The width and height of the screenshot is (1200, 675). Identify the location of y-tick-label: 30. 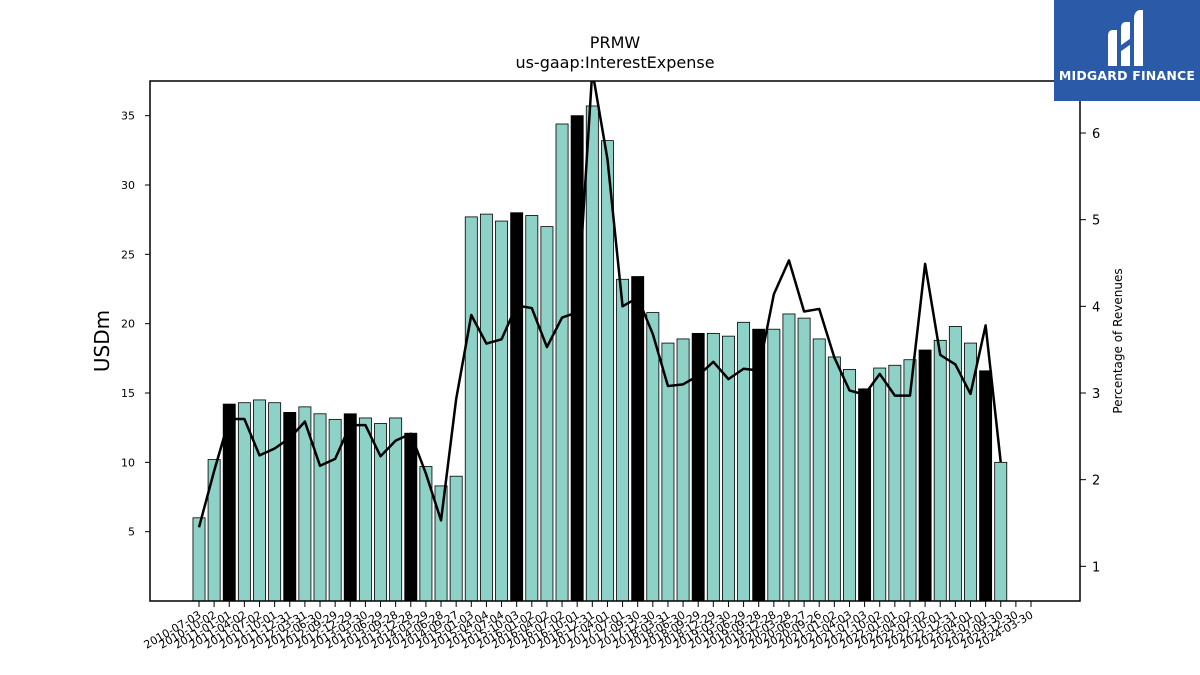
(128, 185).